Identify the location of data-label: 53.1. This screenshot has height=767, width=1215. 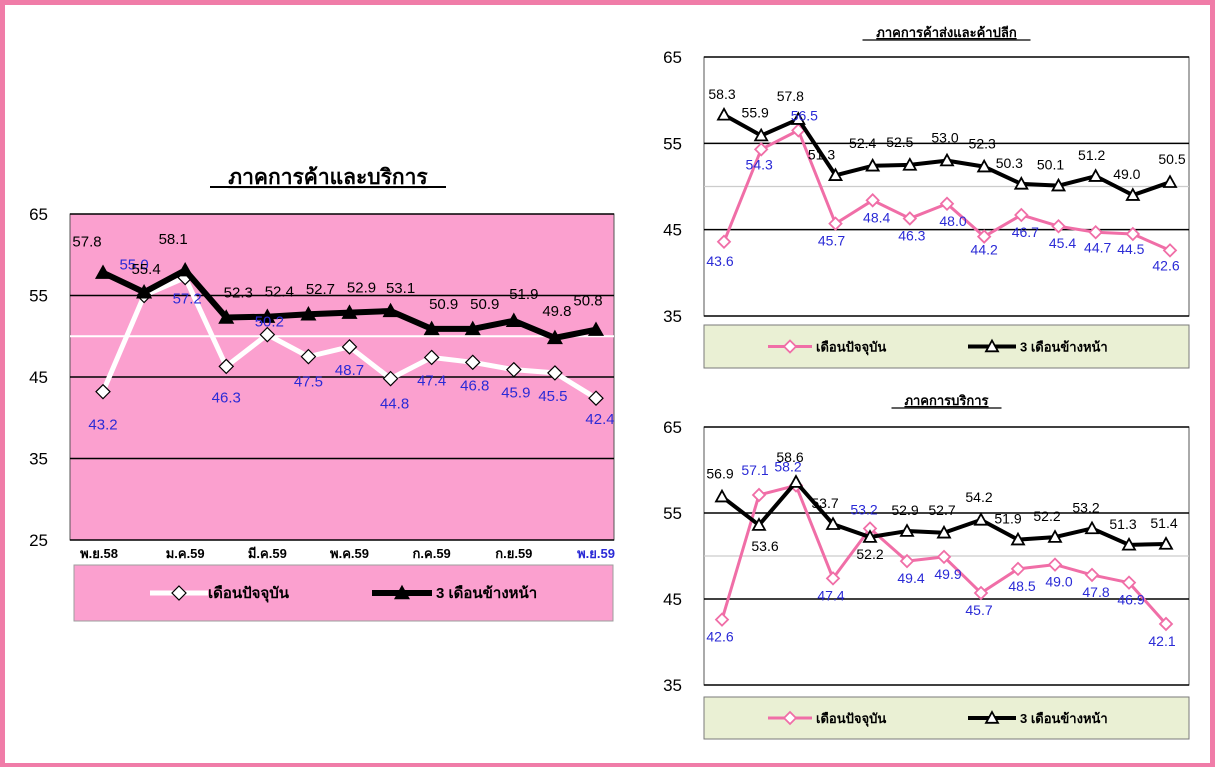
(400, 288).